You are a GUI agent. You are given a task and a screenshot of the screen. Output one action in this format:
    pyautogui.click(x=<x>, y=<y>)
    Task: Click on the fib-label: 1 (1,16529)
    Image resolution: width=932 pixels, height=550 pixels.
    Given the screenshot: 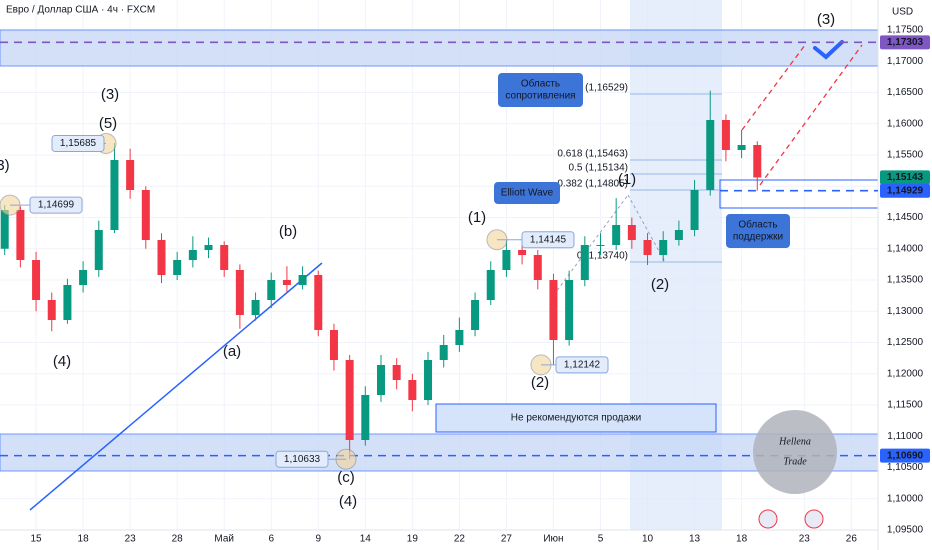 What is the action you would take?
    pyautogui.click(x=602, y=88)
    